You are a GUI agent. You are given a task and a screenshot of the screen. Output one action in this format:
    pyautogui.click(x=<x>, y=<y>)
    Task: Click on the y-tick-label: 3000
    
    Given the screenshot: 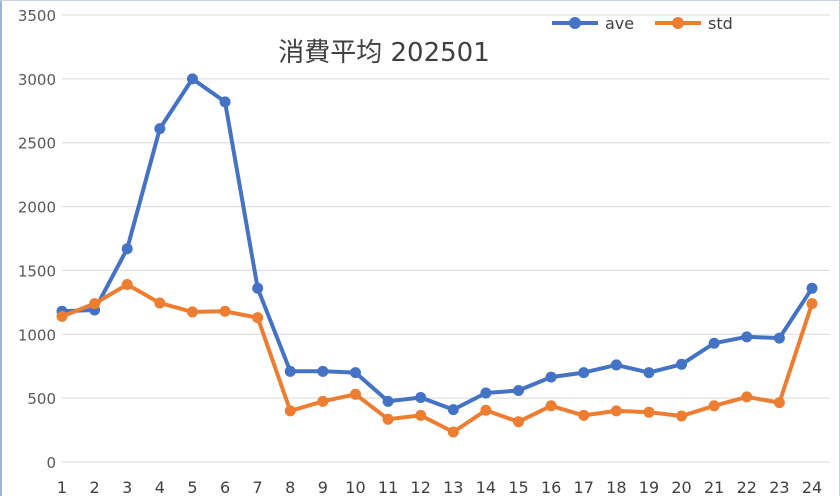 What is the action you would take?
    pyautogui.click(x=37, y=80)
    